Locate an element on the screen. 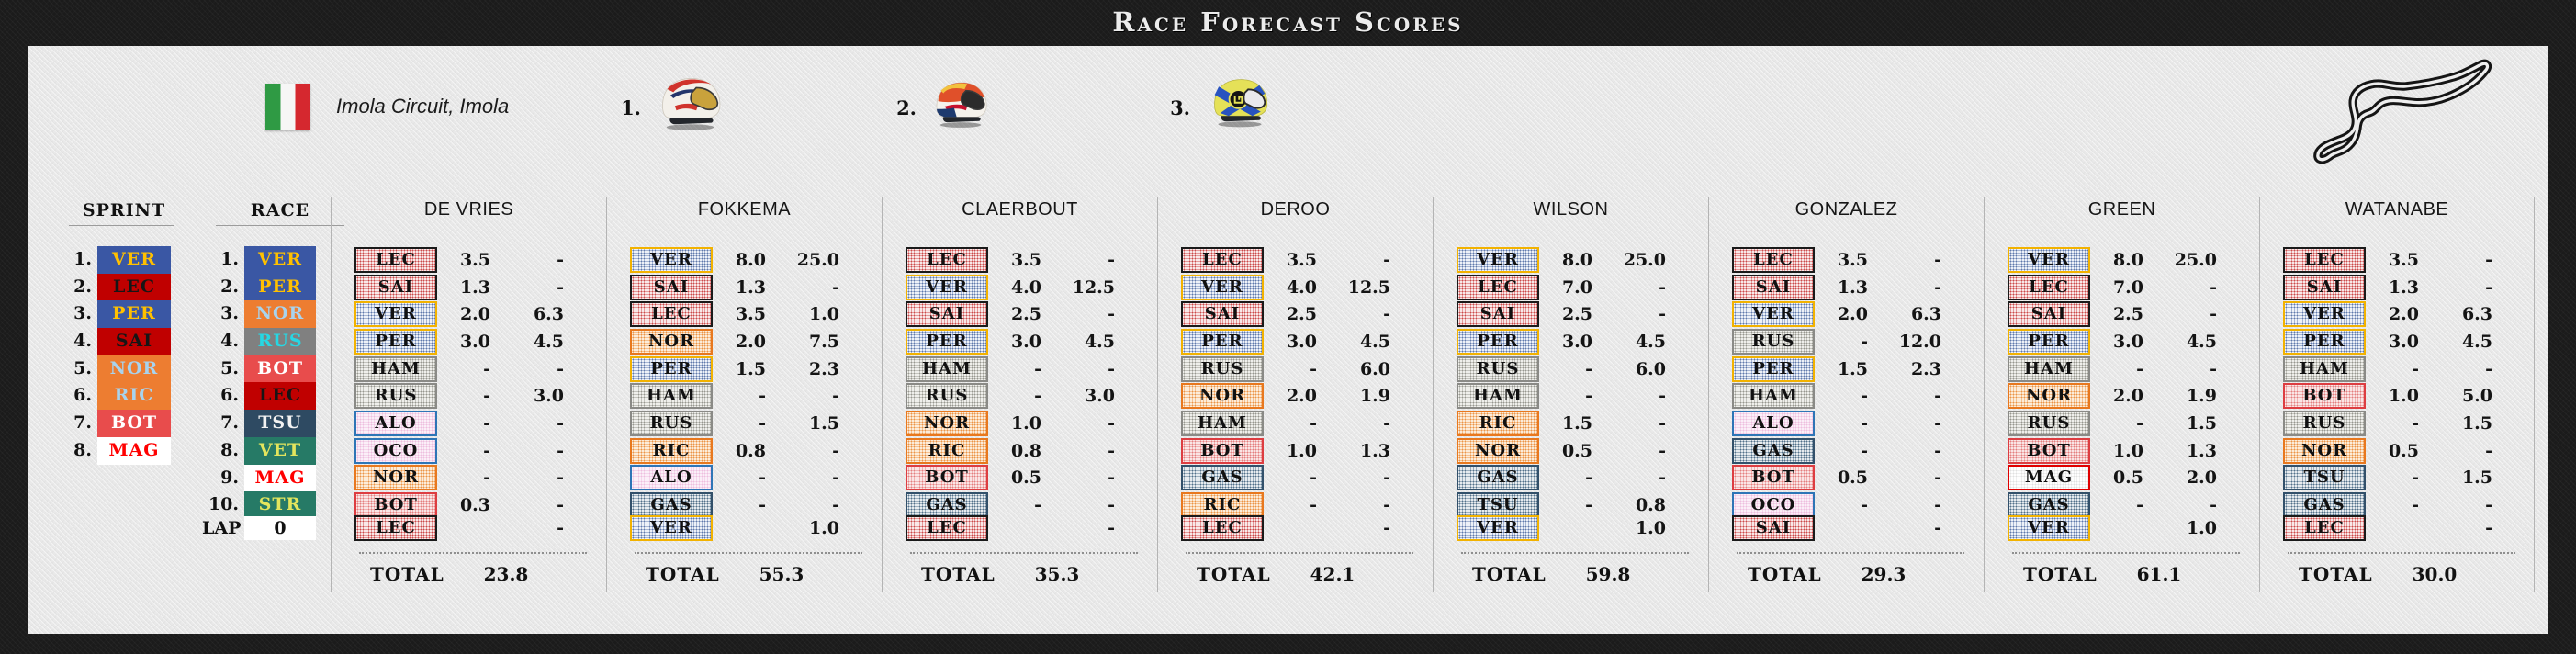 The image size is (2576, 654). prediction-row: RUS - 12.0 is located at coordinates (1846, 341).